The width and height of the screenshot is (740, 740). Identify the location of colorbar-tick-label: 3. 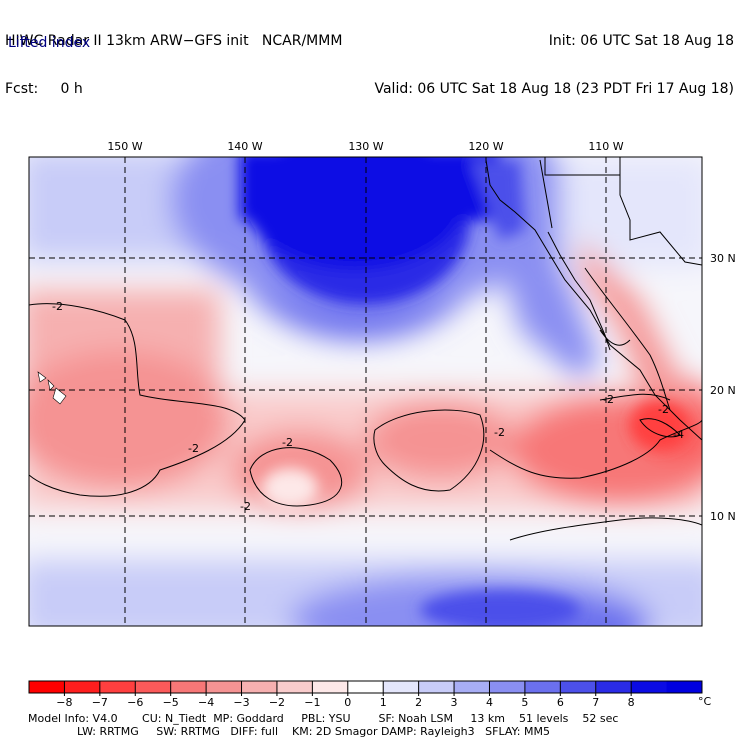
(454, 702).